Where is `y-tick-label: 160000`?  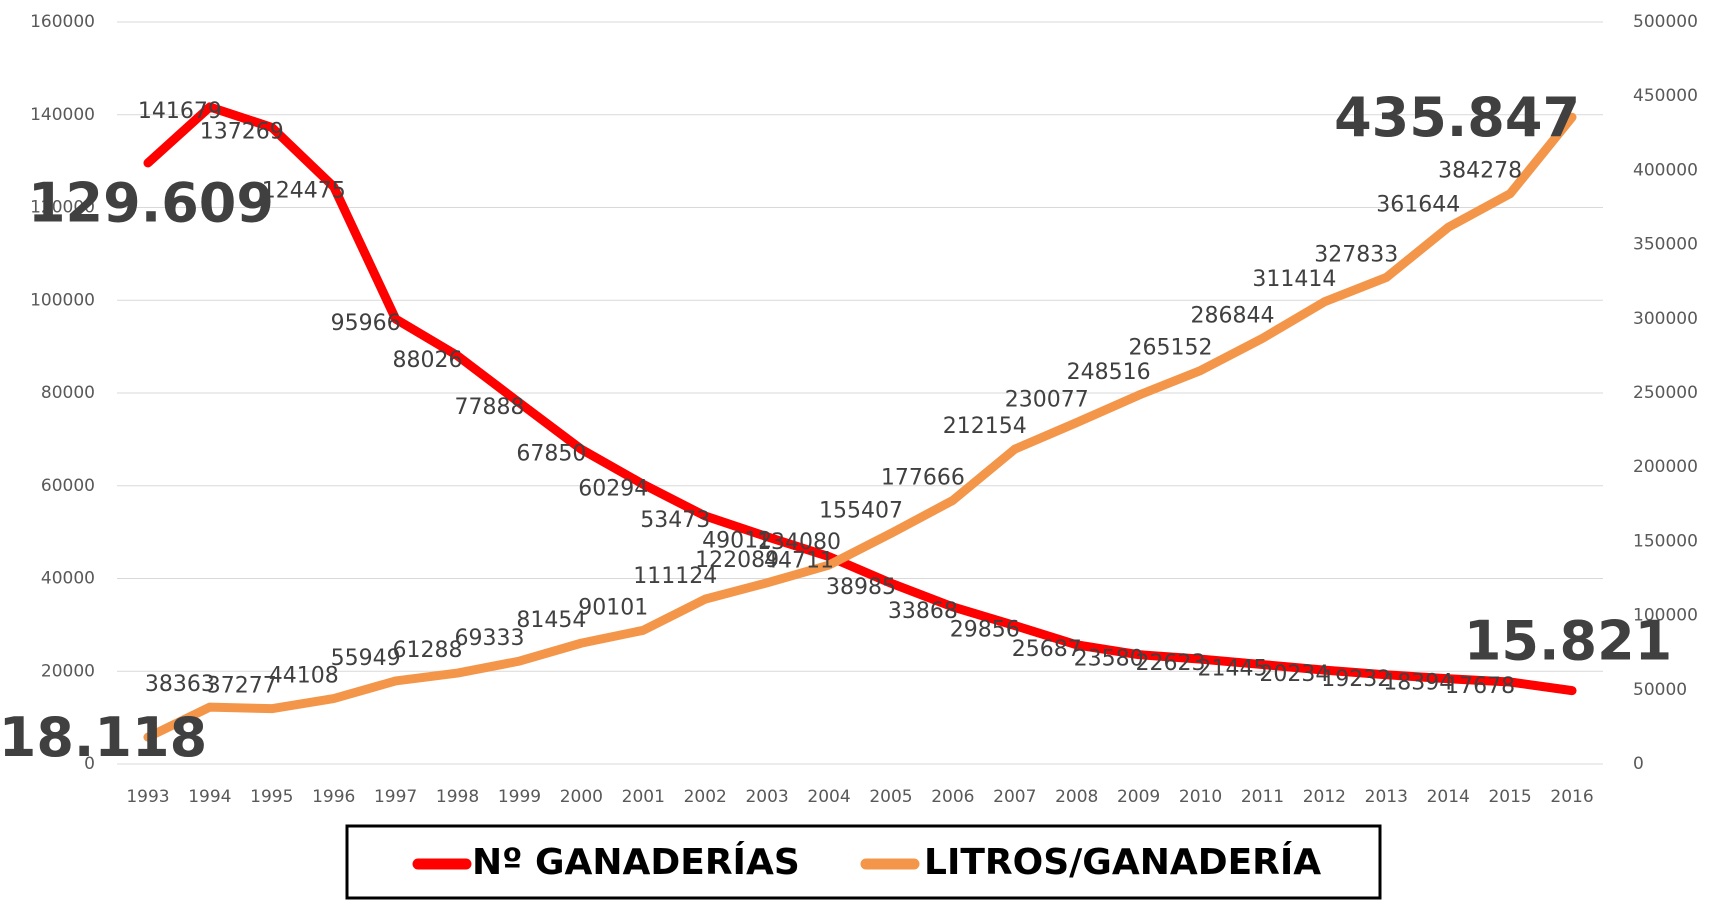
y-tick-label: 160000 is located at coordinates (62, 22).